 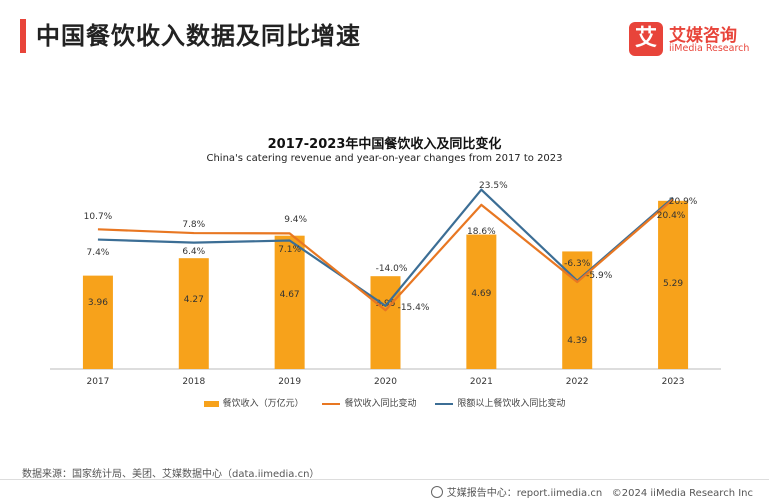 I want to click on legend-swatch-line-total, so click(x=331, y=403).